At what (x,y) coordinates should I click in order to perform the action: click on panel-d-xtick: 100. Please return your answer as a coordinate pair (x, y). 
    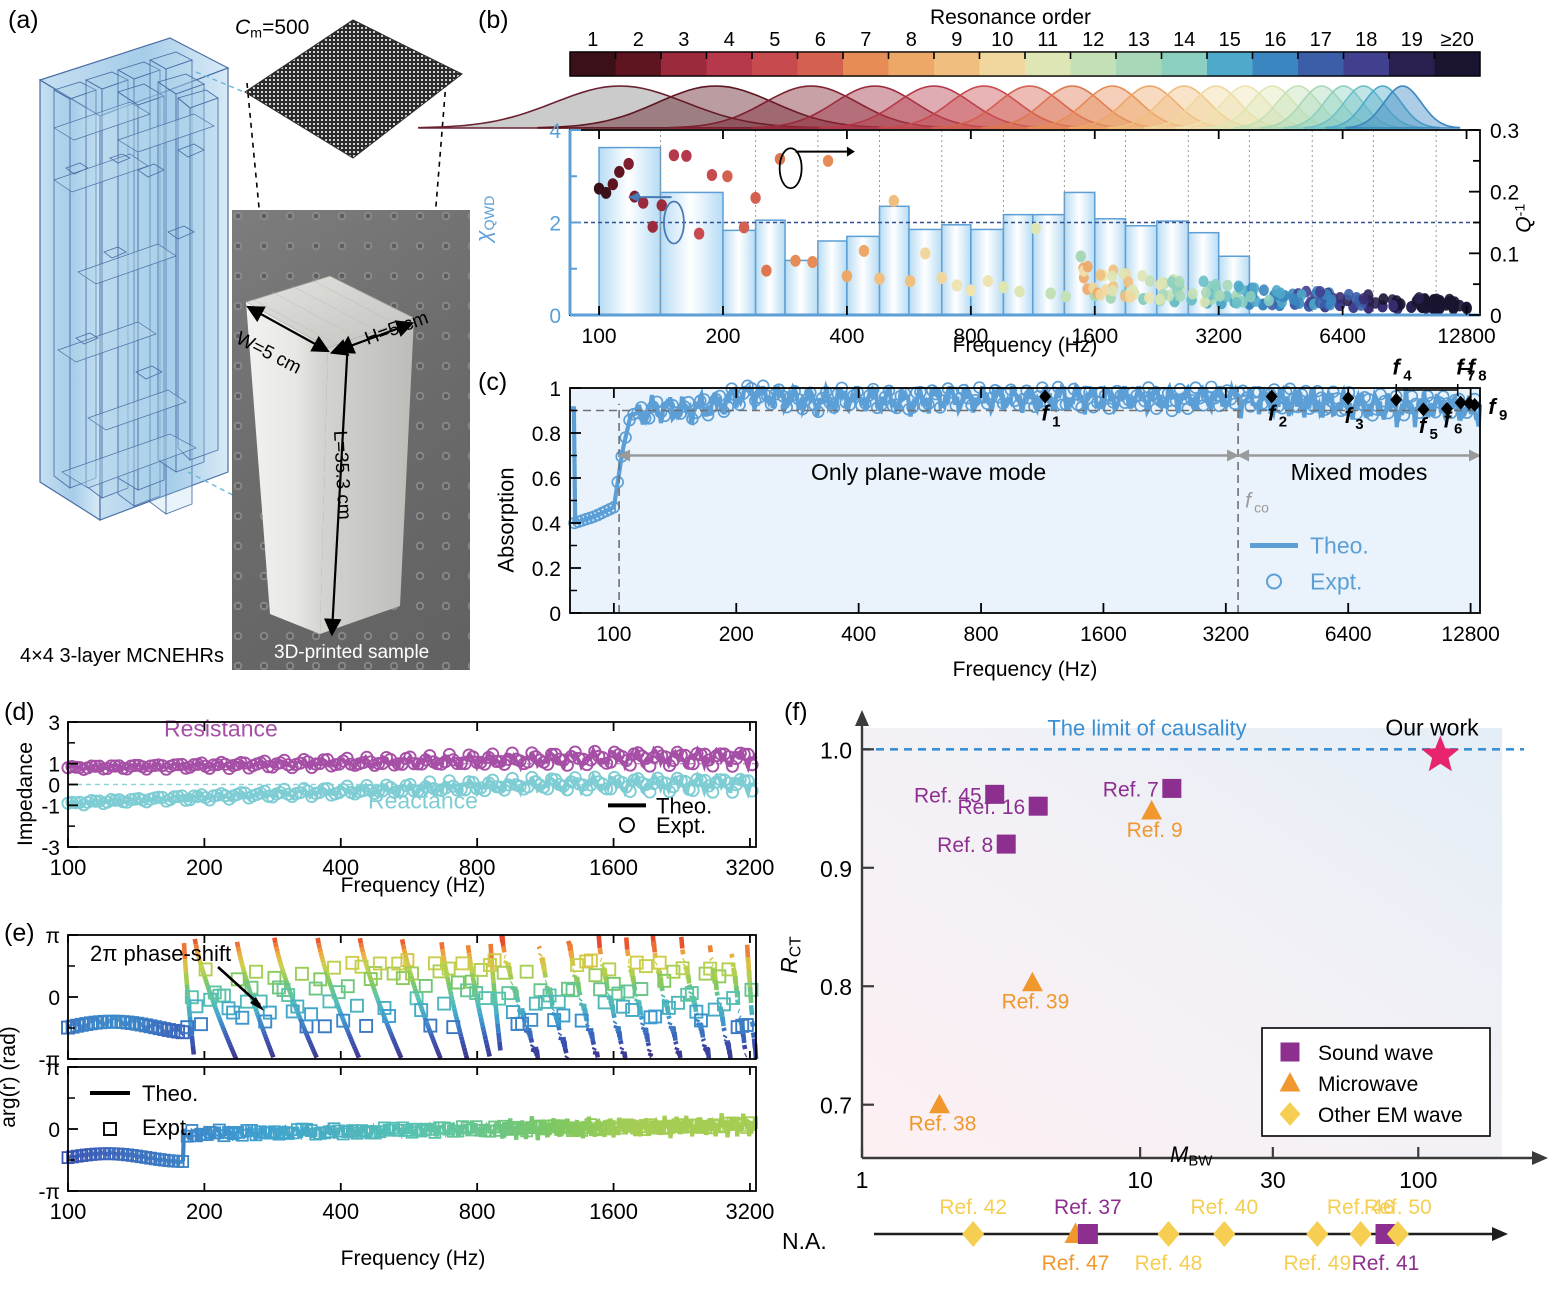
    Looking at the image, I should click on (68, 867).